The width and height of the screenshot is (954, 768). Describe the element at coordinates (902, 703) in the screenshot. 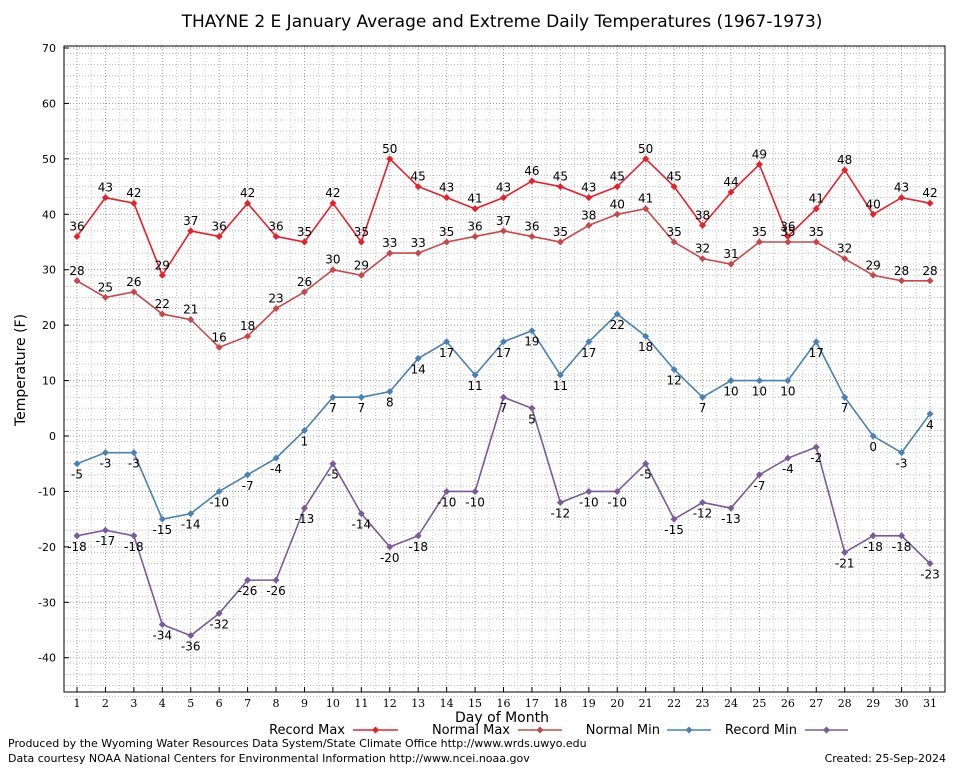

I see `x-tick-label: 30` at that location.